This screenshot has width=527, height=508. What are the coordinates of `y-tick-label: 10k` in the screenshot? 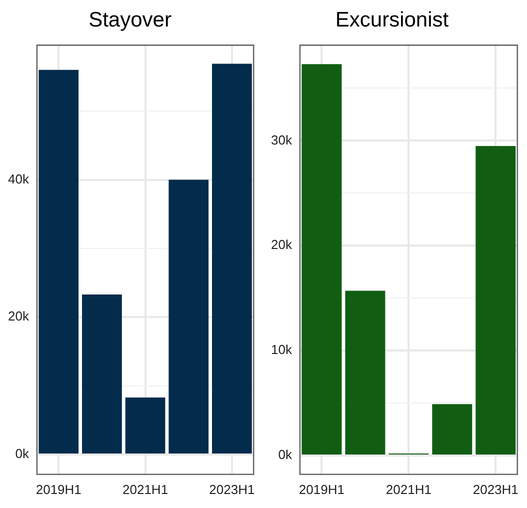 It's located at (281, 350).